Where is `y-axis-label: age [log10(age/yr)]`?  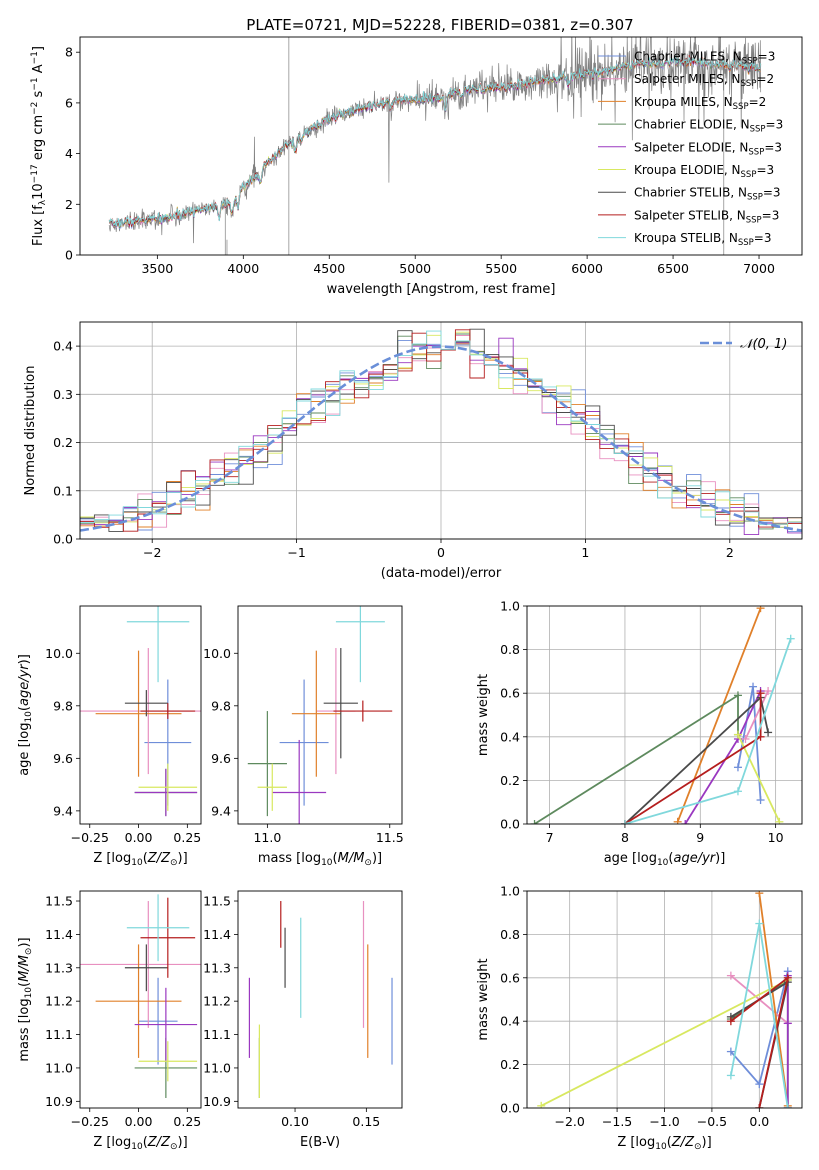 y-axis-label: age [log10(age/yr)] is located at coordinates (25, 715).